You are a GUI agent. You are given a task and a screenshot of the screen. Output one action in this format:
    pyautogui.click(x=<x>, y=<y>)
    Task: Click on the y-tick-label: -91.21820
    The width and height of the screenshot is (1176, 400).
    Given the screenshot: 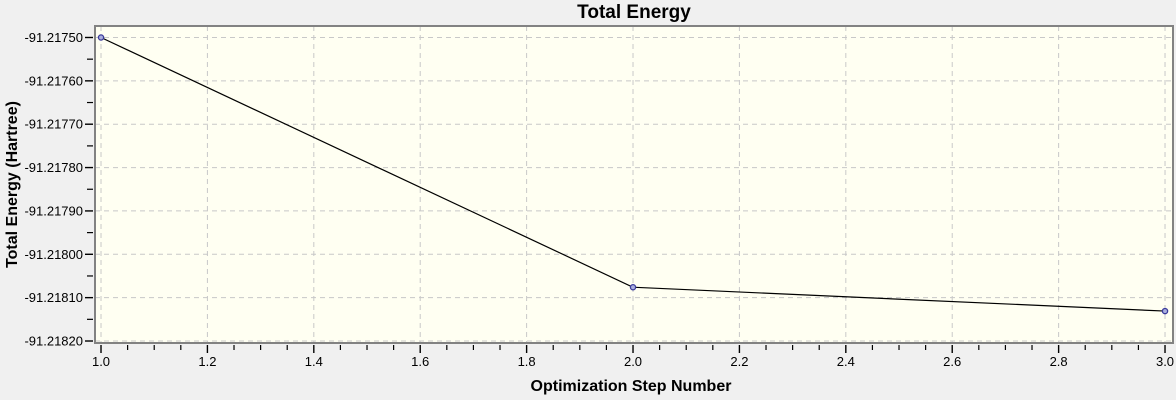 What is the action you would take?
    pyautogui.click(x=53, y=341)
    